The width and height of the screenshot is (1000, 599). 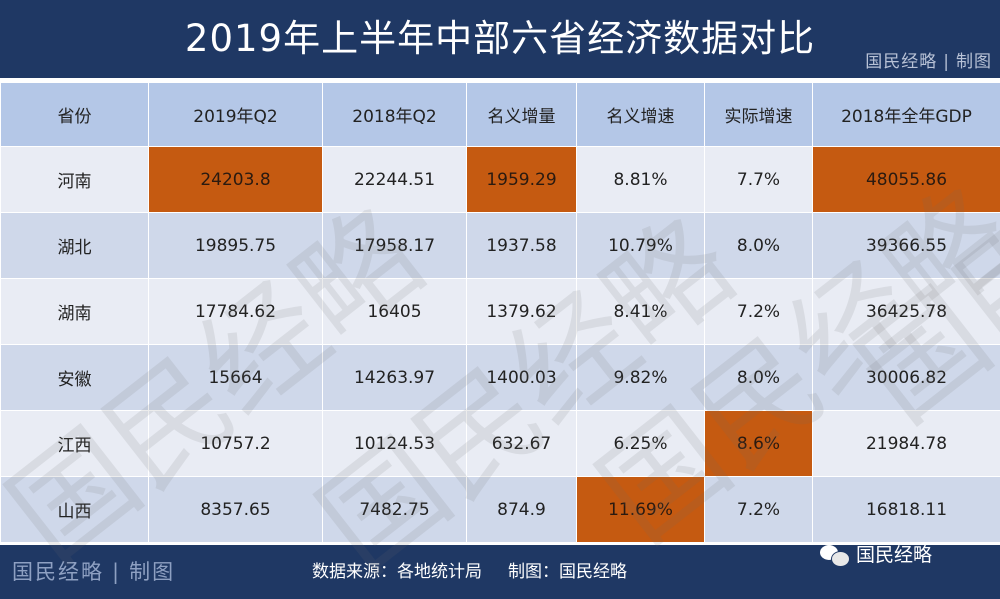 What do you see at coordinates (640, 114) in the screenshot?
I see `column-header: 名义增速` at bounding box center [640, 114].